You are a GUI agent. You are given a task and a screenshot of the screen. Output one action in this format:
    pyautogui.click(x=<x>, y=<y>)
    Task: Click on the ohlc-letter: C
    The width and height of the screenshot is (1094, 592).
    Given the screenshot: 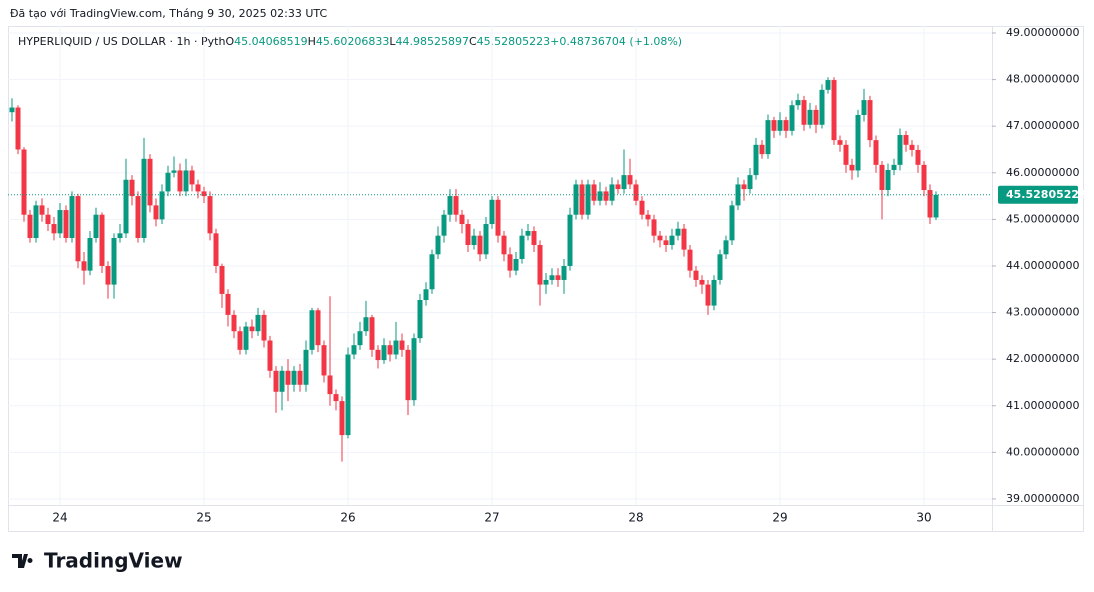 What is the action you would take?
    pyautogui.click(x=473, y=41)
    